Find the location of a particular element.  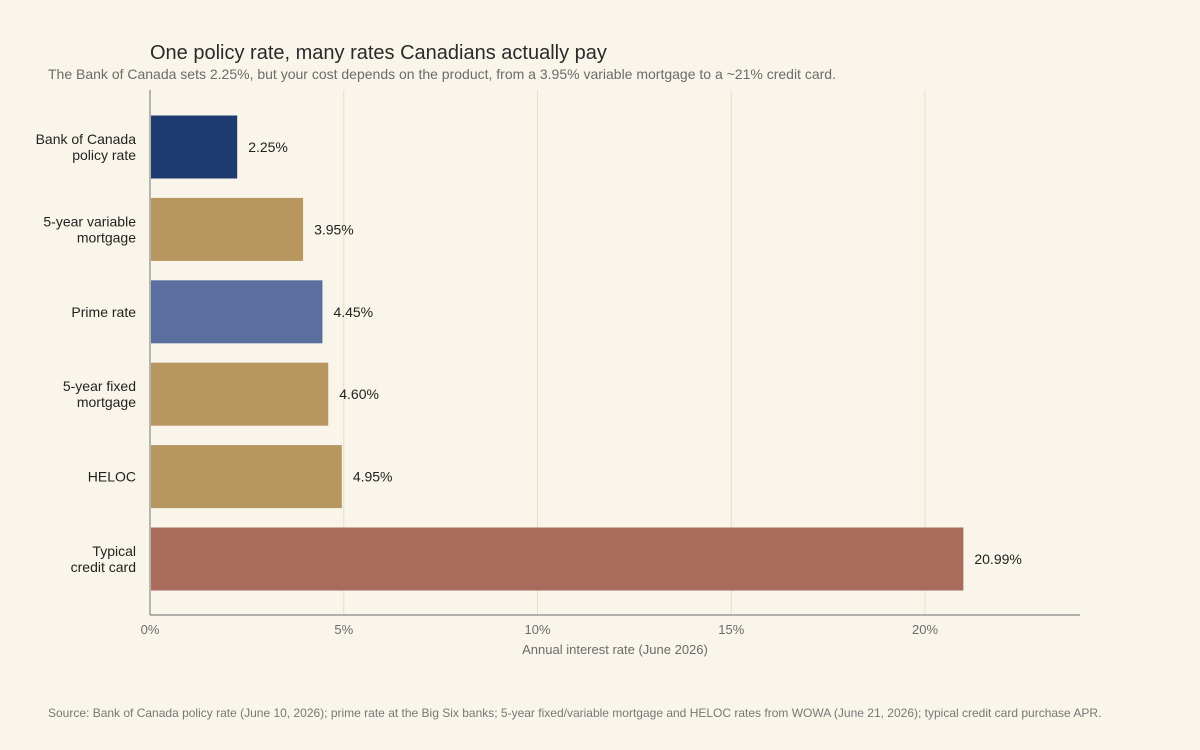

category-label: Typical credit card is located at coordinates (103, 559).